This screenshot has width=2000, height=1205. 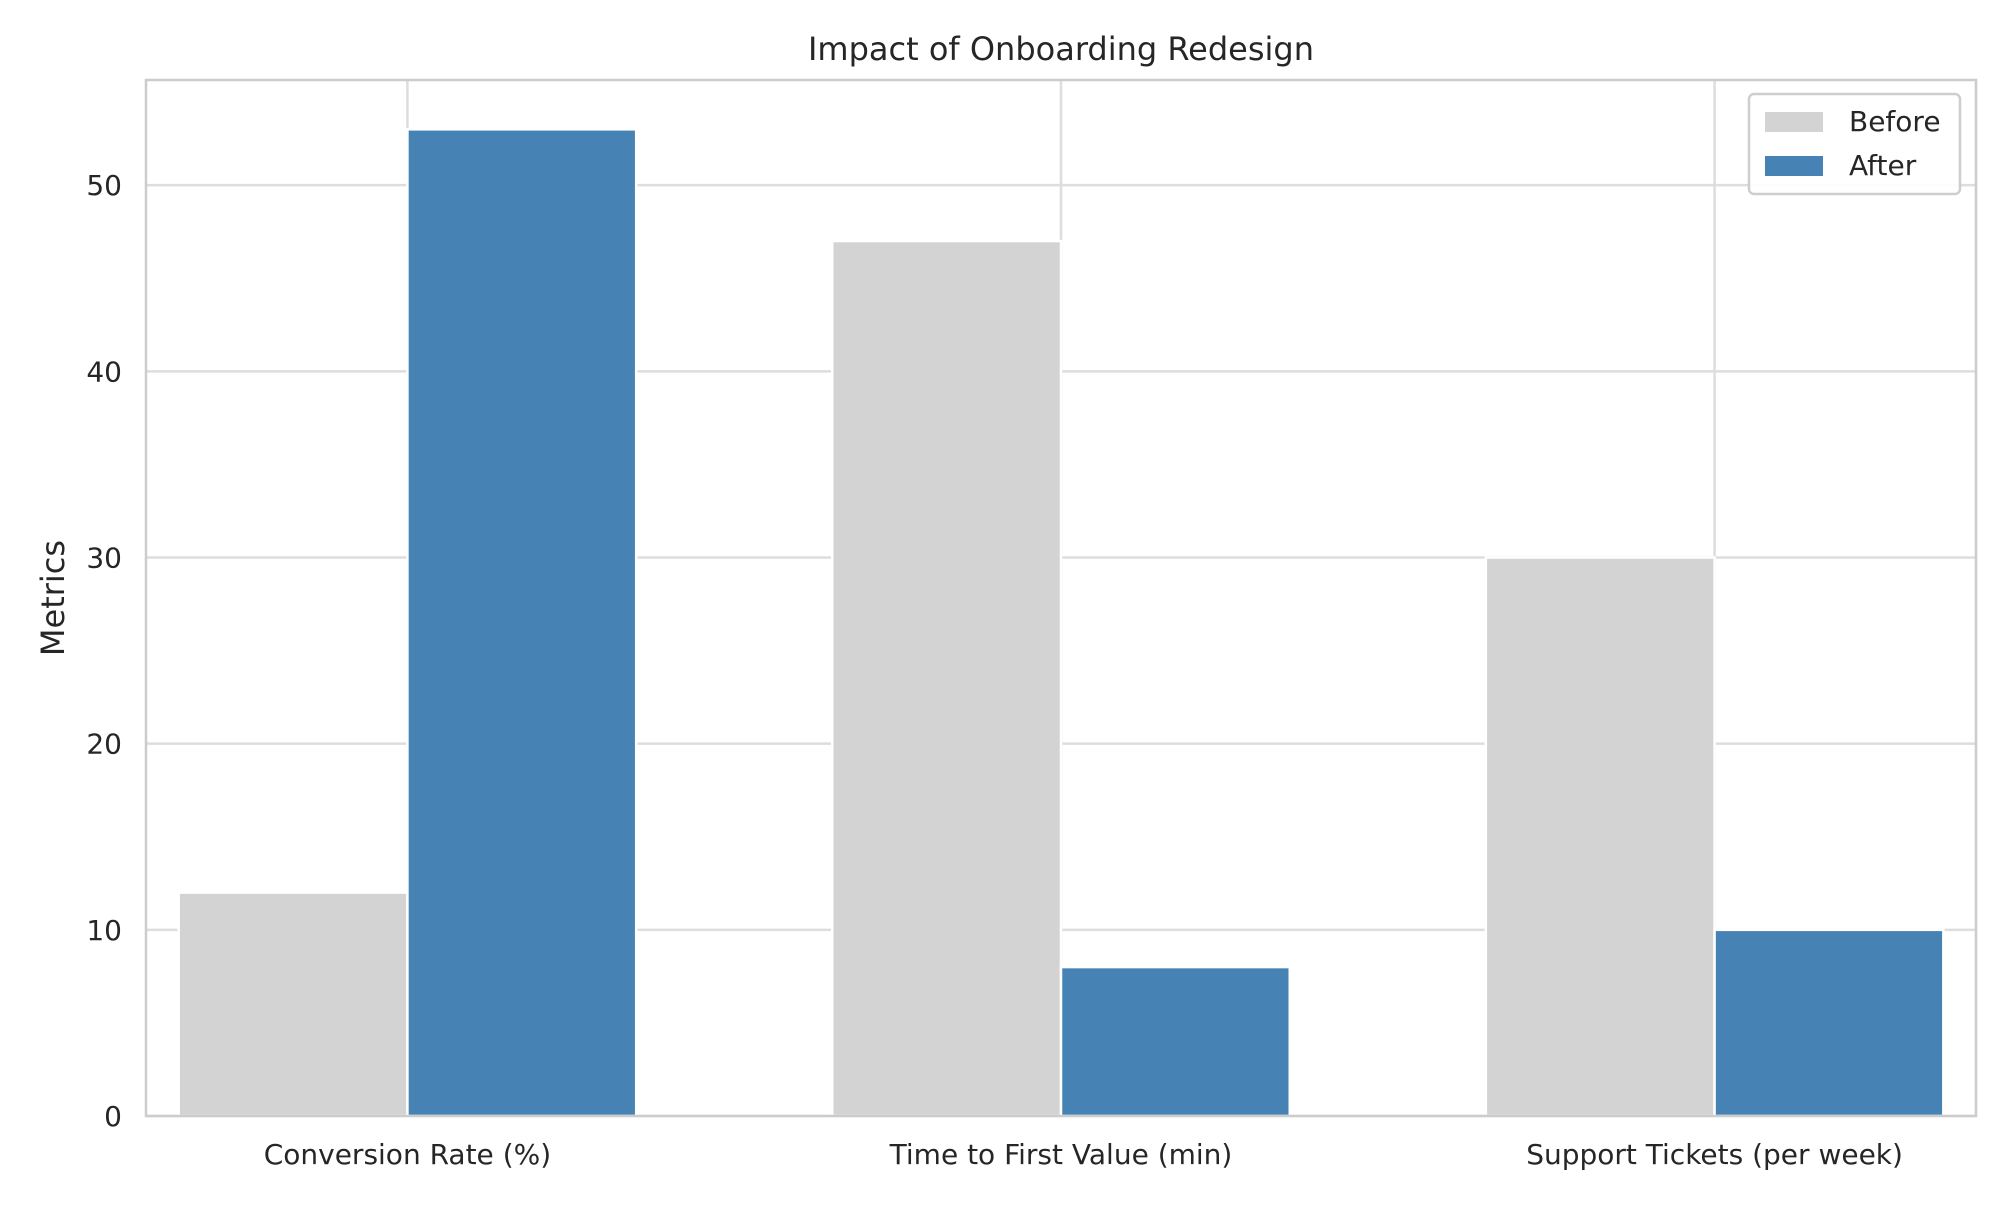 I want to click on chart-title: Impact of Onboarding Redesign, so click(x=1061, y=49).